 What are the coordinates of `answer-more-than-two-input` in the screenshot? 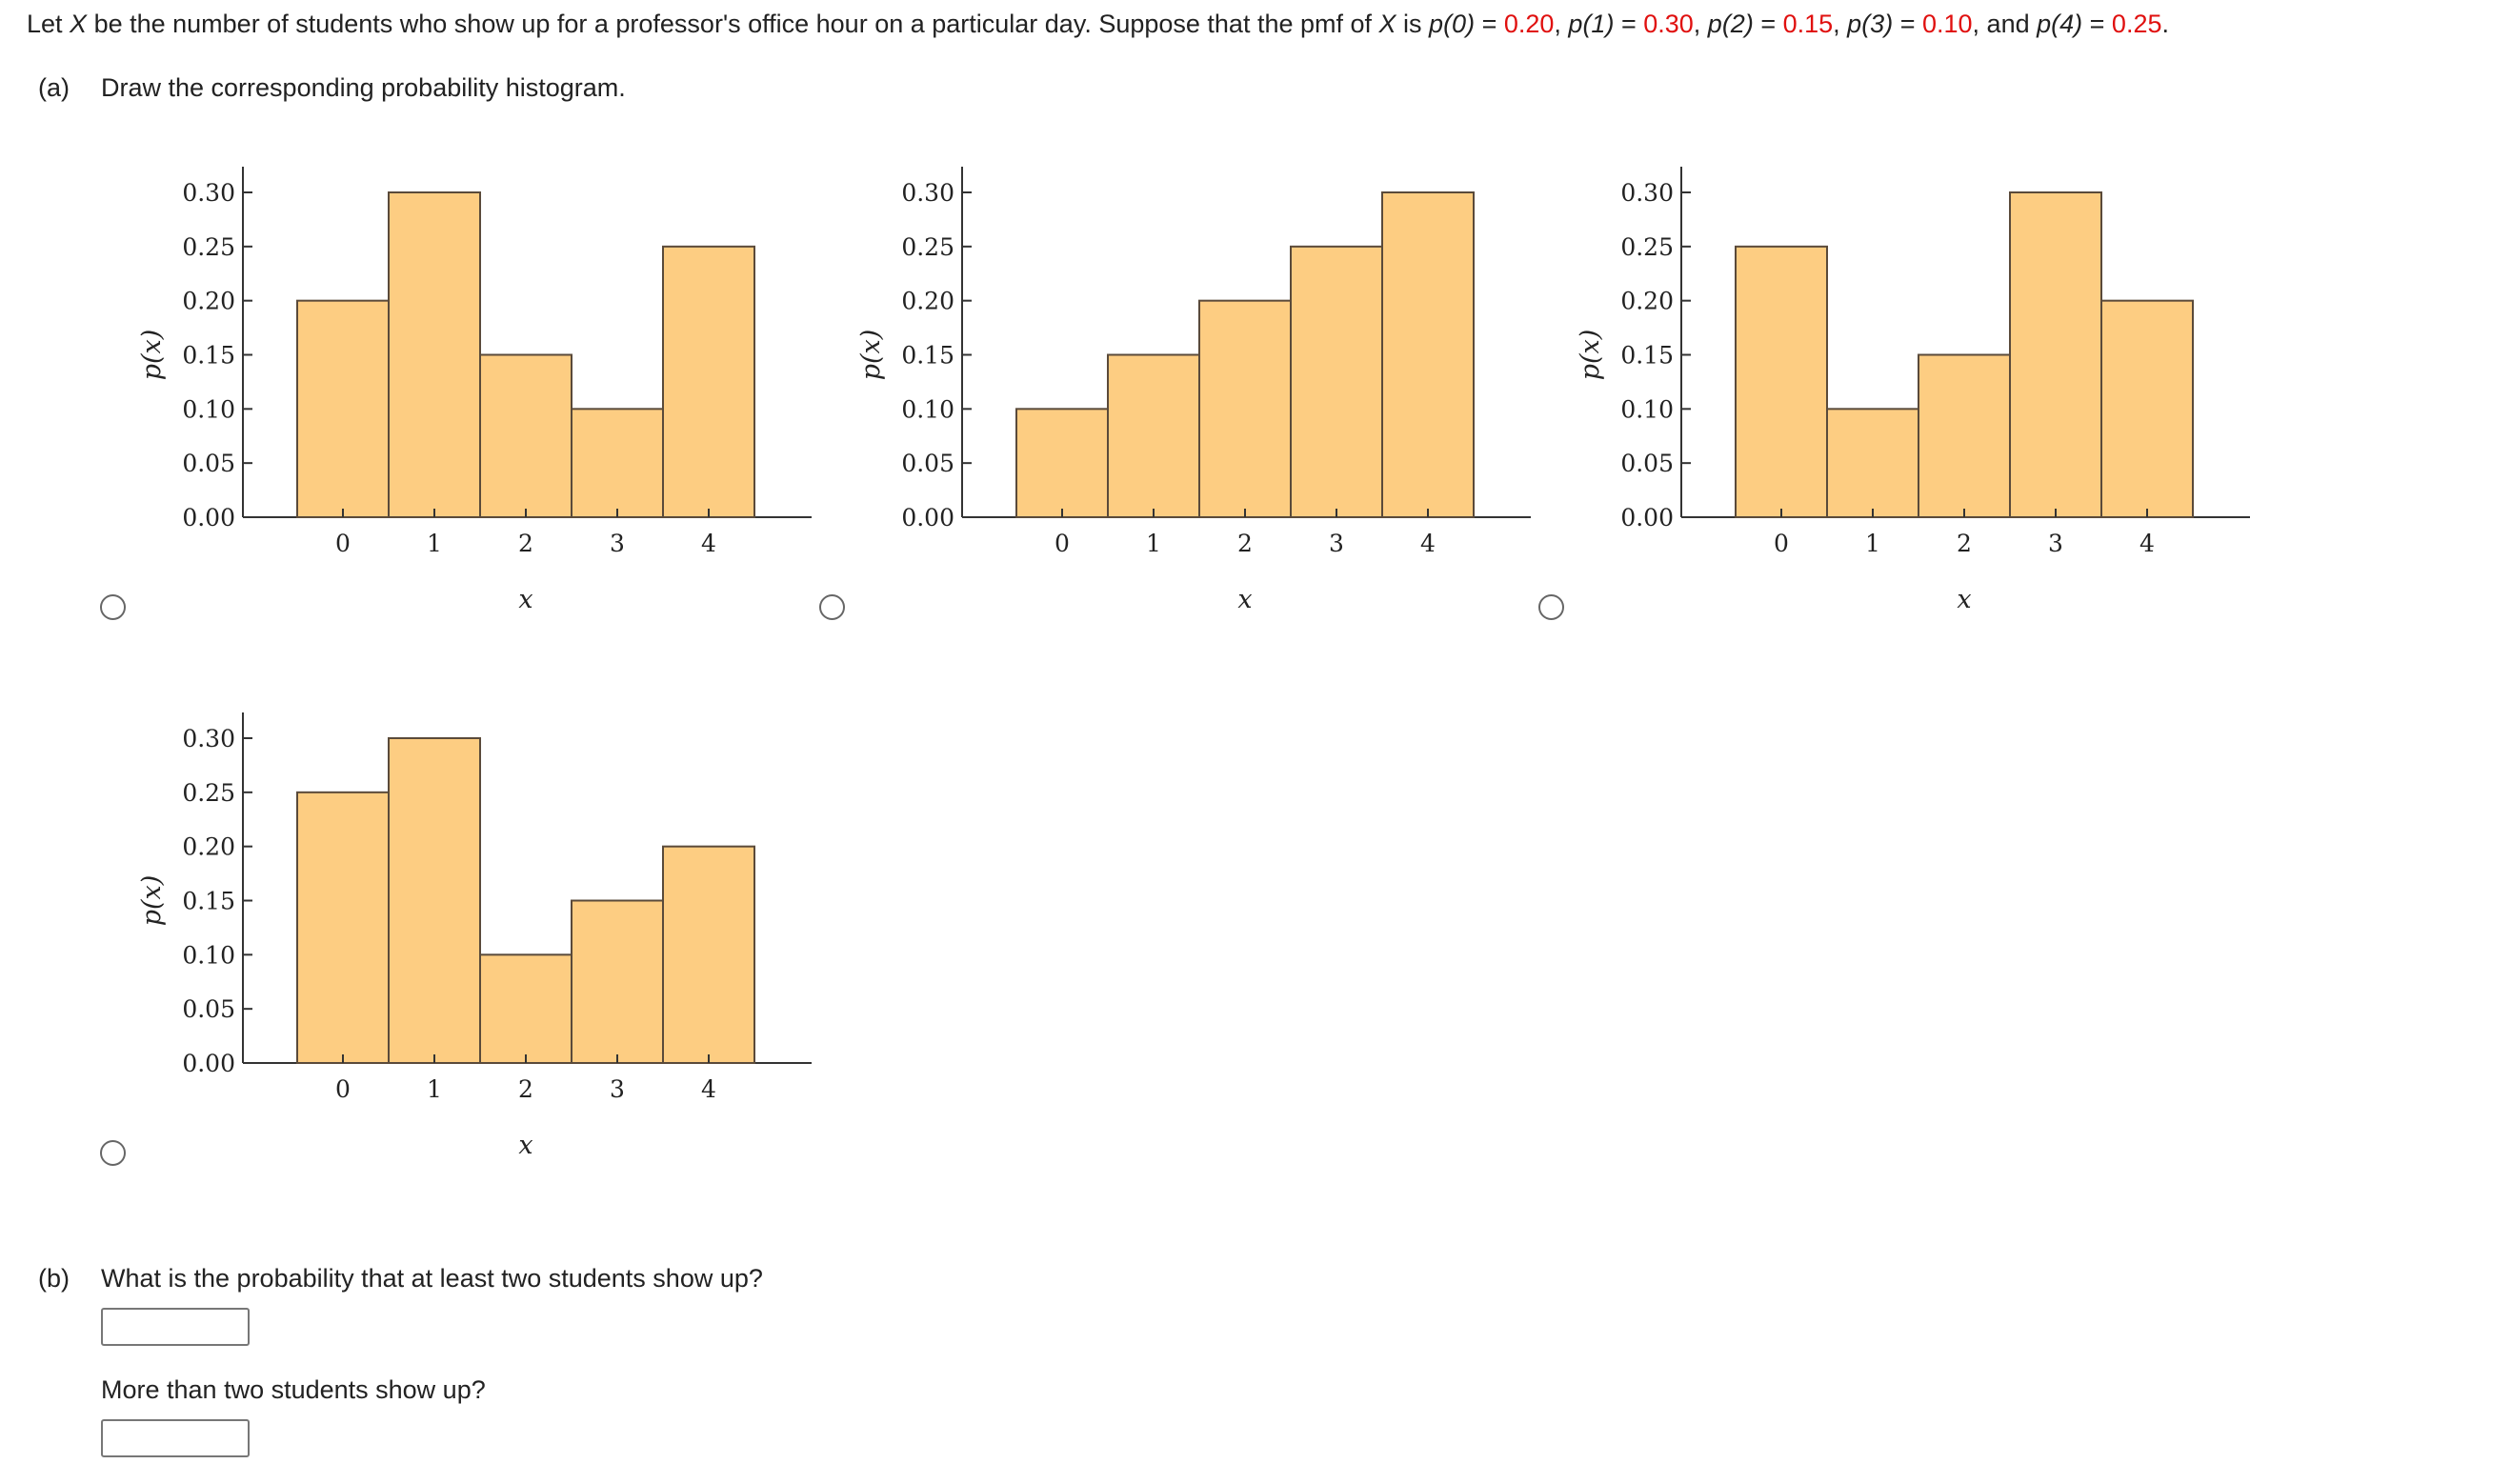 It's located at (175, 1438).